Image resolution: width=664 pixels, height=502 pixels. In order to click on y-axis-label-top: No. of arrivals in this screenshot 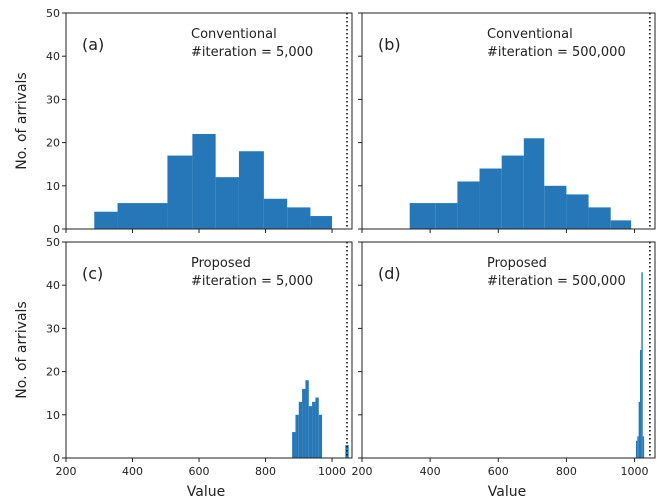, I will do `click(22, 120)`.